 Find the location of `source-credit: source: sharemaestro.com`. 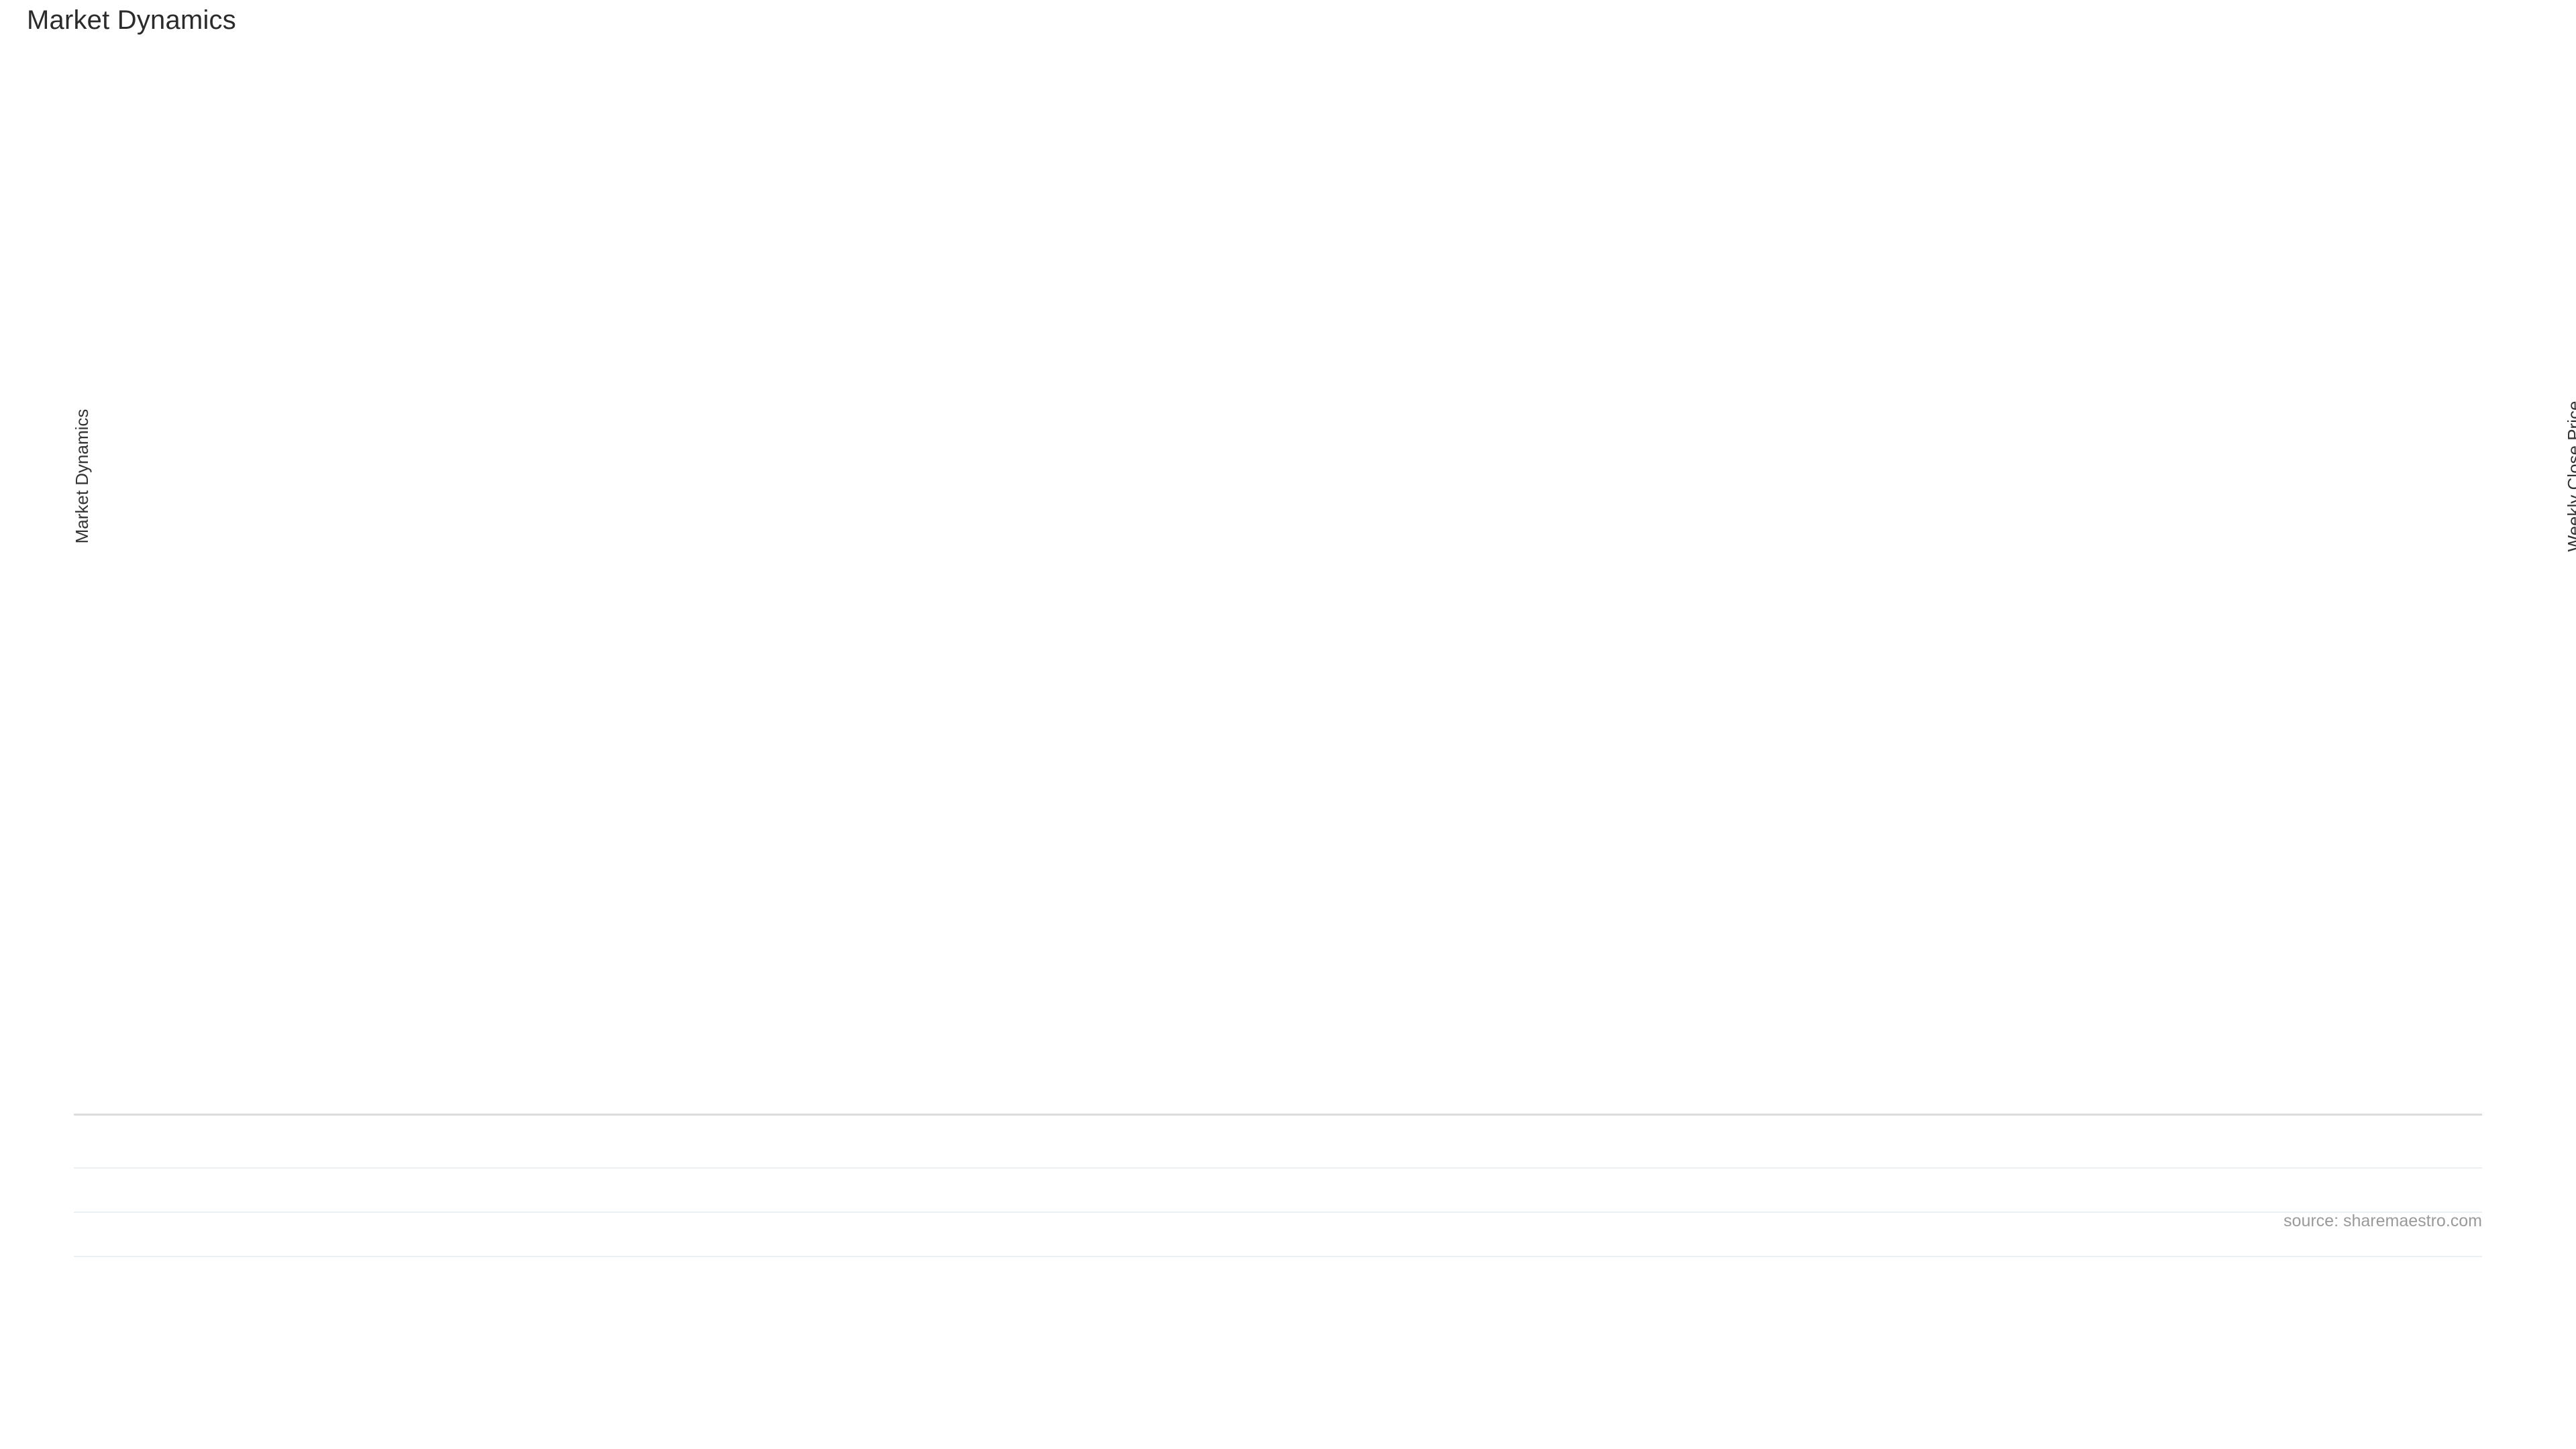

source-credit: source: sharemaestro.com is located at coordinates (2383, 1221).